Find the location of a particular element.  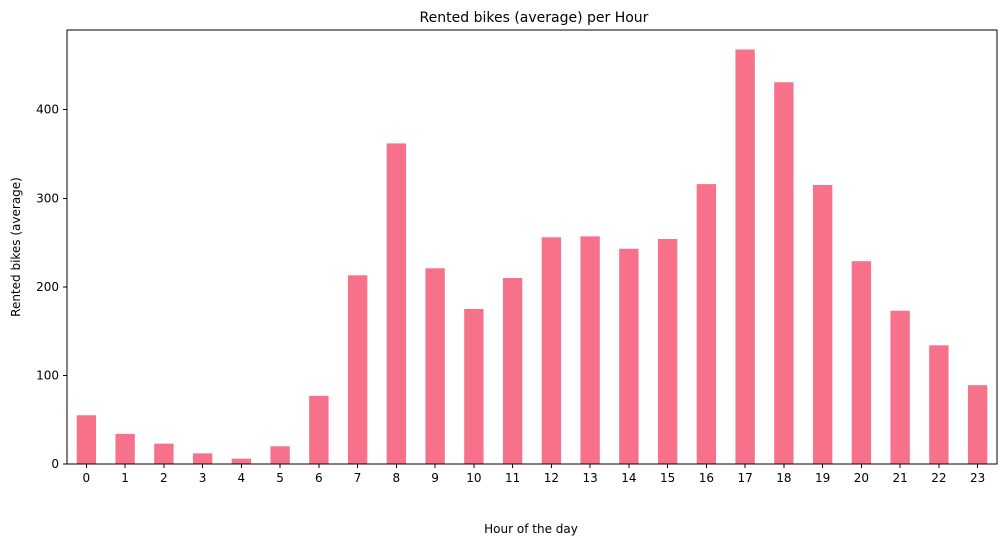

y-axis-ticks: 0 100 200 300 400 is located at coordinates (51, 287).